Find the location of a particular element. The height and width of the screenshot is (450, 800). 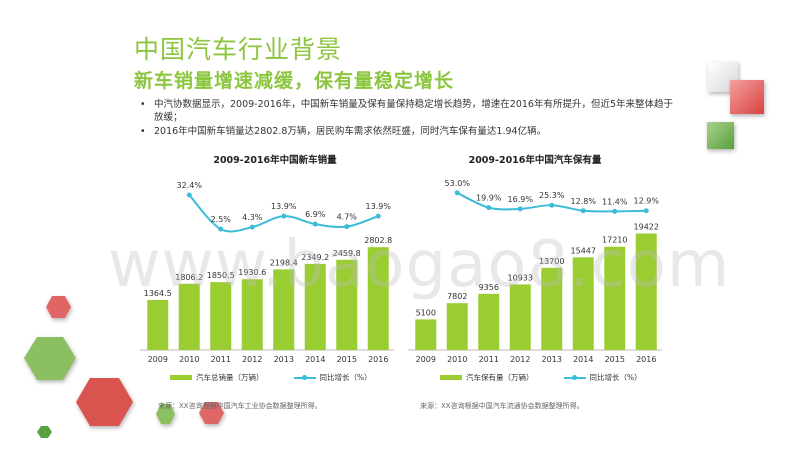

growth-value-label: 6.9% is located at coordinates (315, 214).